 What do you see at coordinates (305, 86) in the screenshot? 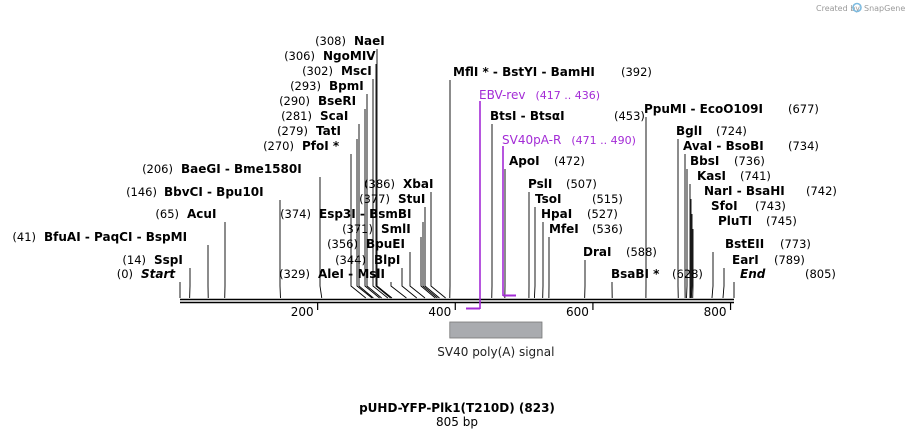
I see `site-position: (293)` at bounding box center [305, 86].